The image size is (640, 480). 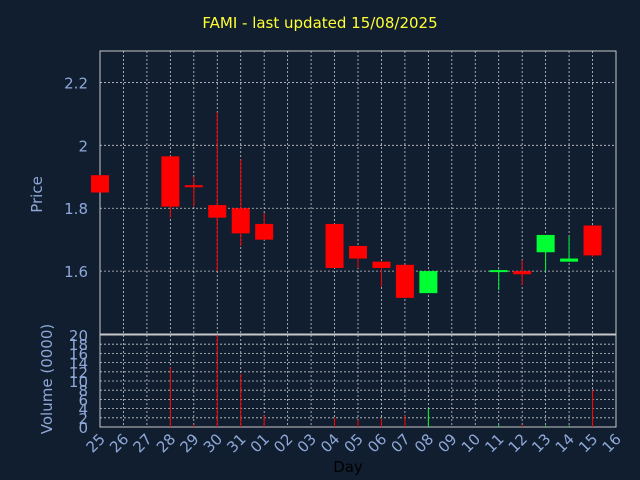 I want to click on x-tick-label: 04, so click(x=330, y=443).